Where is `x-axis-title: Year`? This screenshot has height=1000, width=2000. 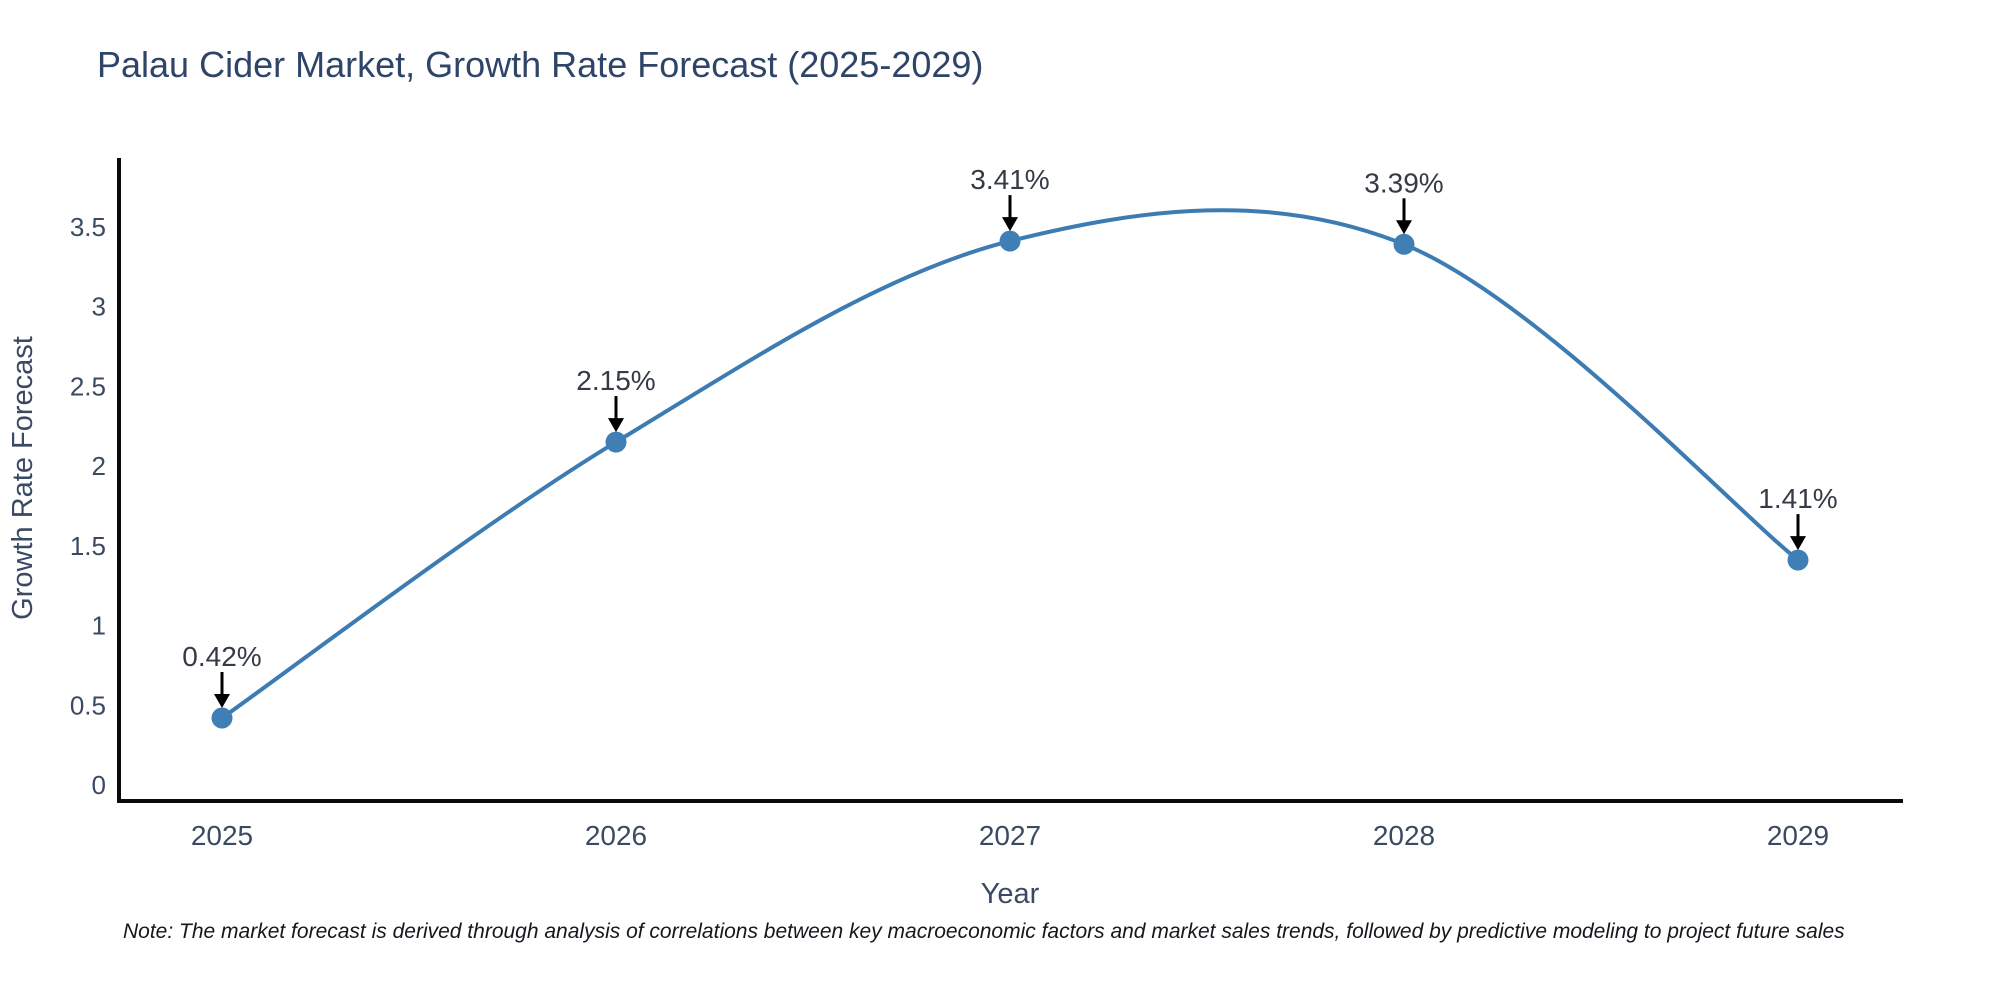 x-axis-title: Year is located at coordinates (1010, 894).